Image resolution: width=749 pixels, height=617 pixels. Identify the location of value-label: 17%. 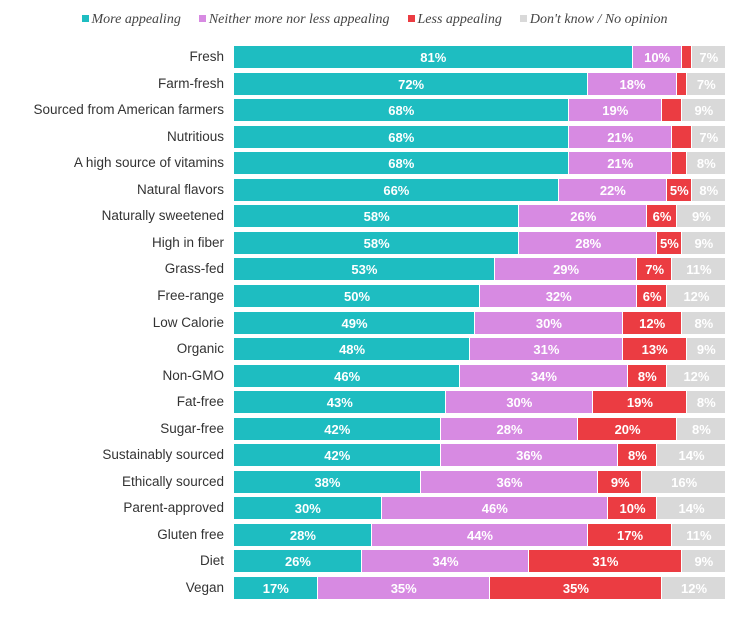
(275, 588).